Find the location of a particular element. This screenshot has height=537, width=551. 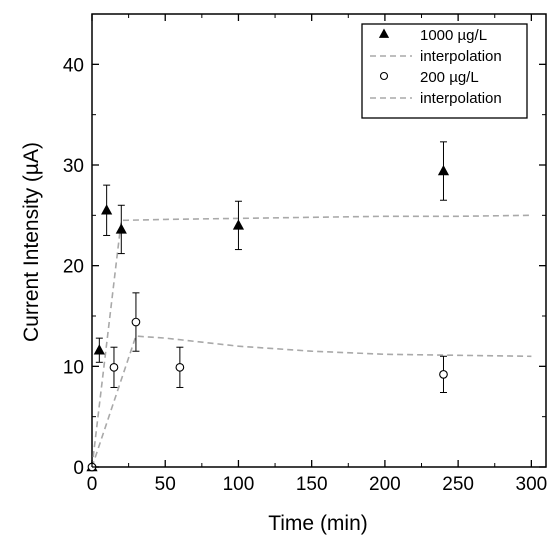

y-tick-label-1: 10 is located at coordinates (73, 367).